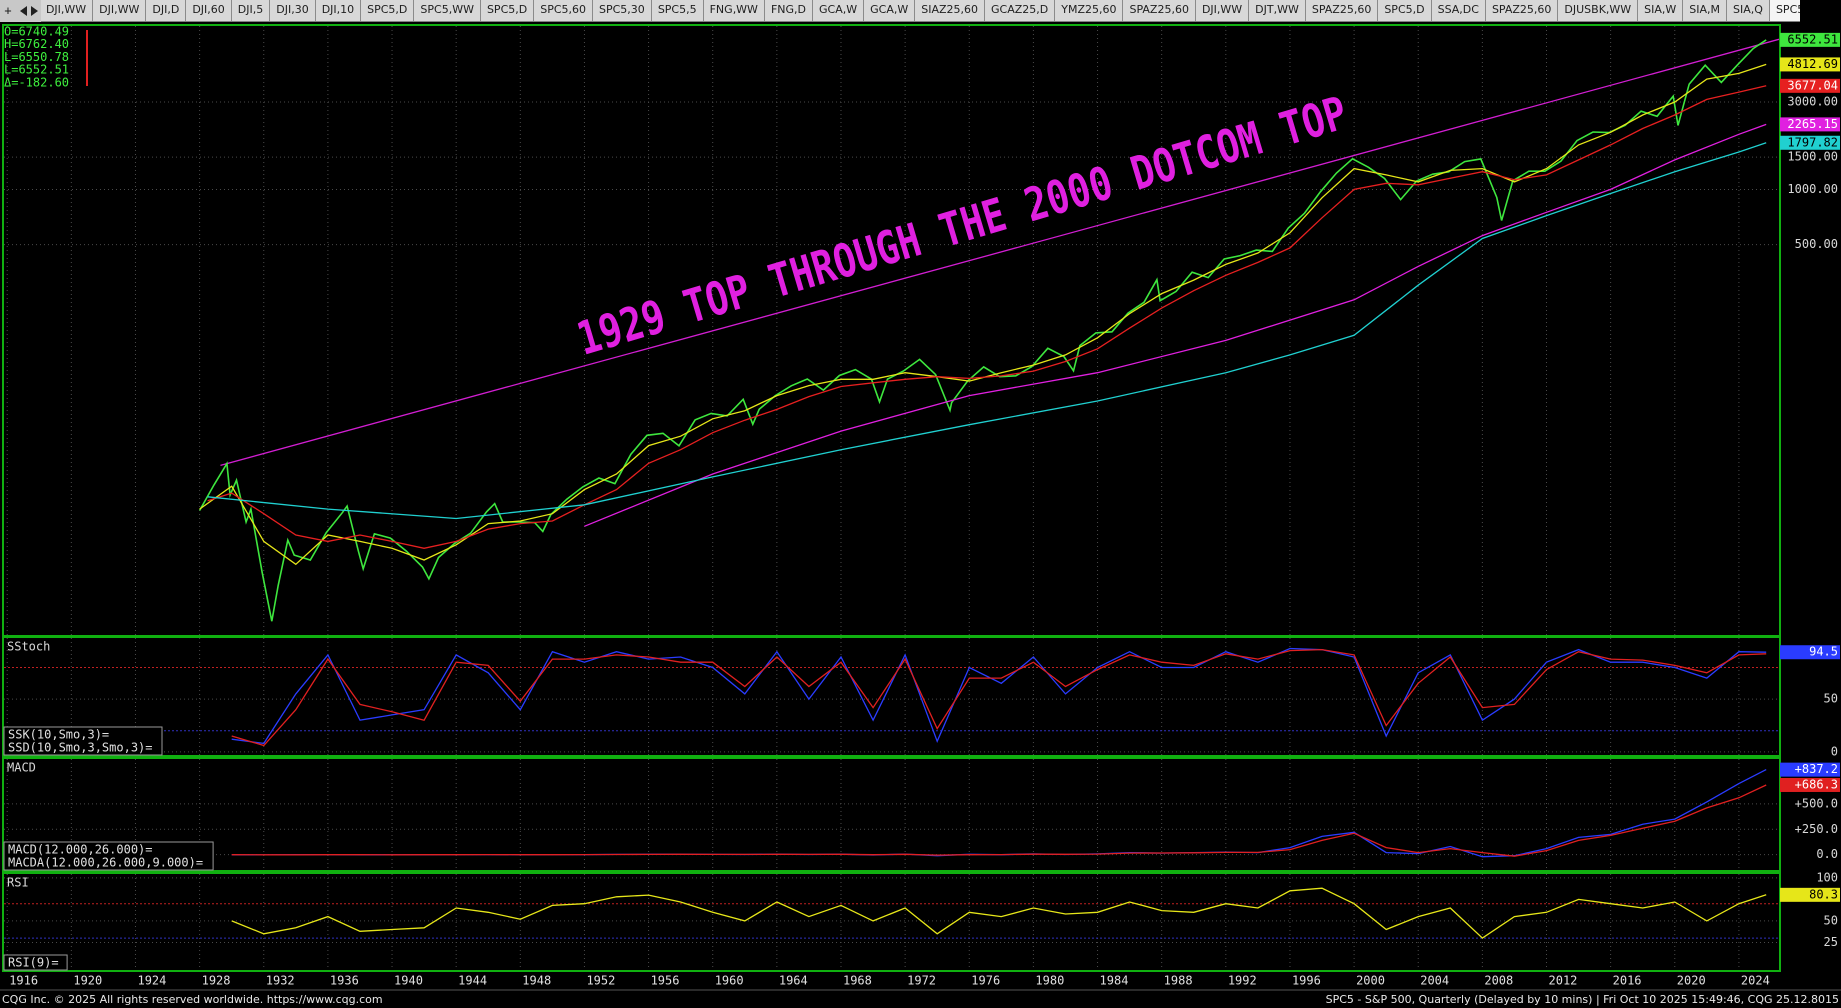 This screenshot has width=1841, height=1008. I want to click on chart-tab: SPC5,WW, so click(447, 10).